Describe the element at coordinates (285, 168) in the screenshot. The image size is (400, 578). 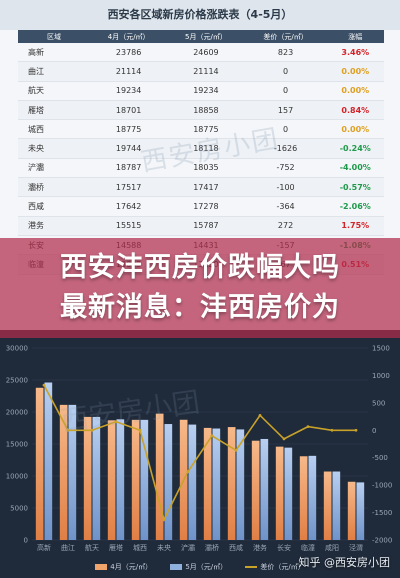
I see `table-cell-diff: -752` at that location.